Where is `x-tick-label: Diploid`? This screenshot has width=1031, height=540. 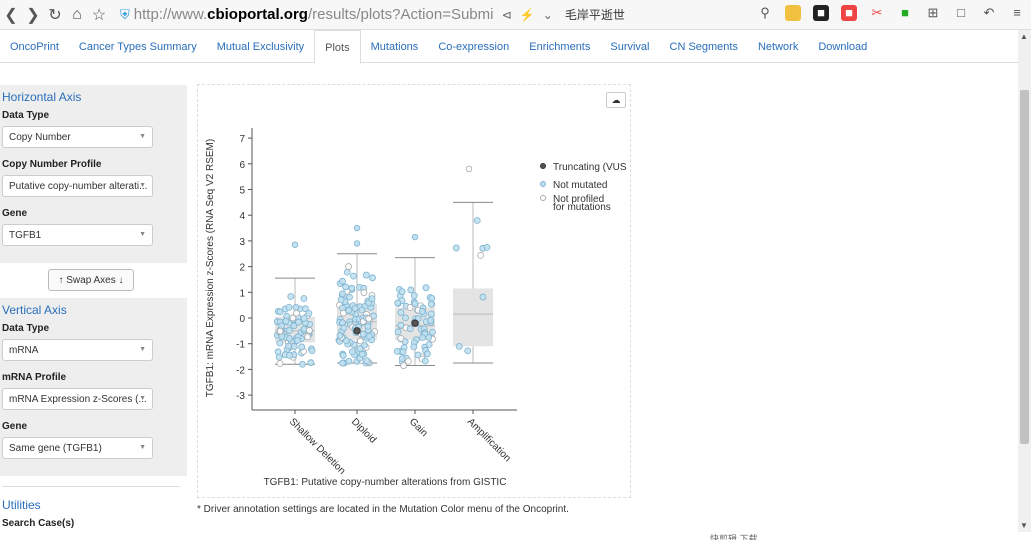 x-tick-label: Diploid is located at coordinates (363, 430).